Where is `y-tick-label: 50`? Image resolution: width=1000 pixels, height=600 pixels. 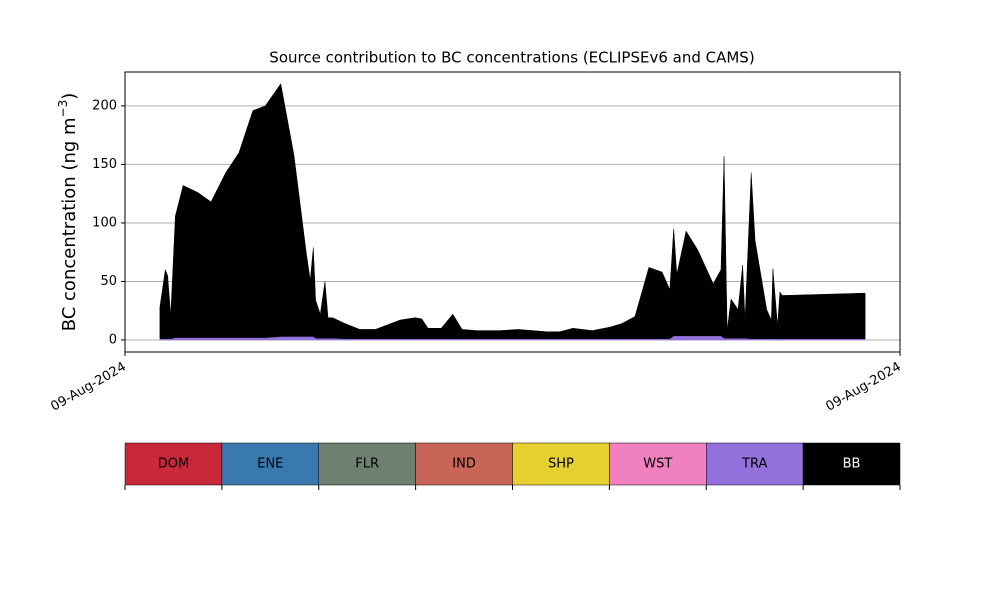
y-tick-label: 50 is located at coordinates (108, 281).